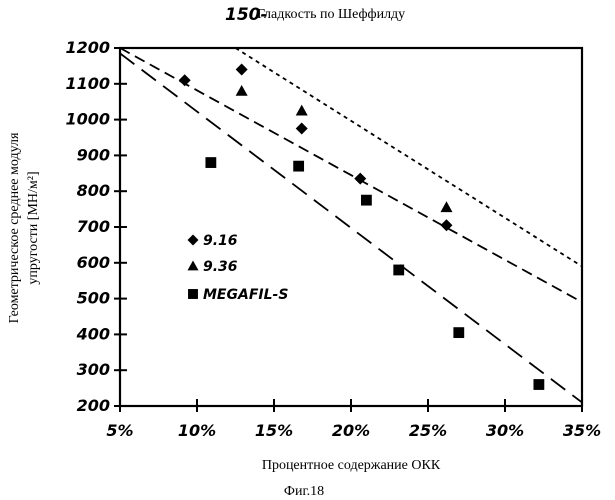  What do you see at coordinates (197, 430) in the screenshot?
I see `x-tick-label: 10%` at bounding box center [197, 430].